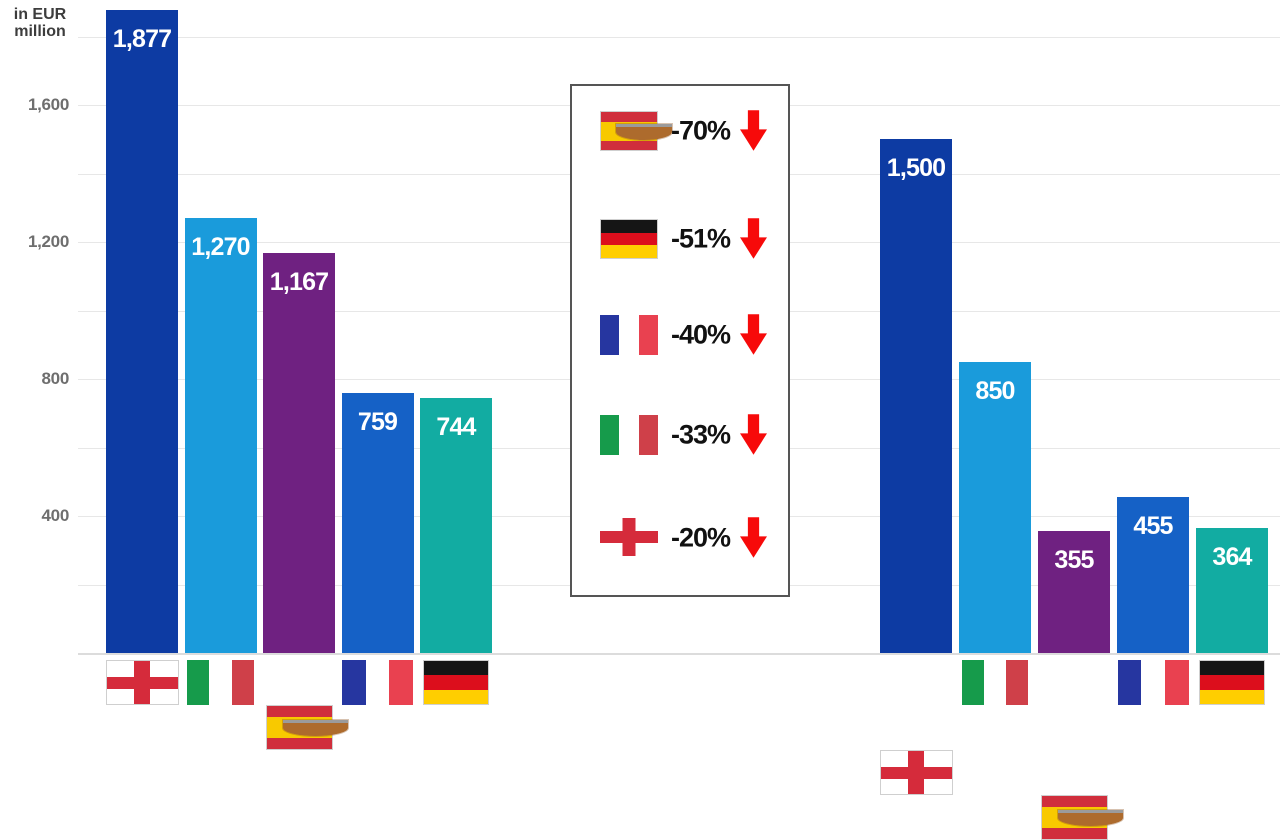 This screenshot has height=840, width=1280. Describe the element at coordinates (220, 247) in the screenshot. I see `bar-value-label: 1,270` at that location.